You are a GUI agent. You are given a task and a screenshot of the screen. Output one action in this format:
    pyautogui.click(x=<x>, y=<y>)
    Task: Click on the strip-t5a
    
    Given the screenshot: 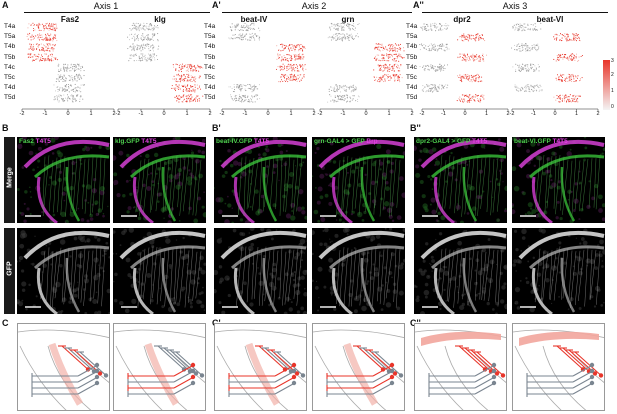 What is the action you would take?
    pyautogui.click(x=343, y=37)
    